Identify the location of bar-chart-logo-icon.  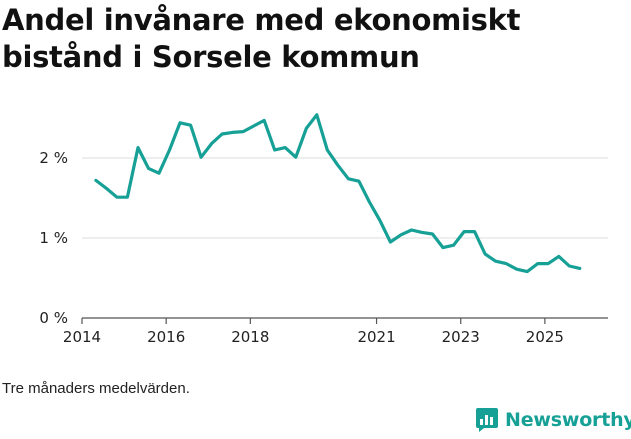
(487, 420).